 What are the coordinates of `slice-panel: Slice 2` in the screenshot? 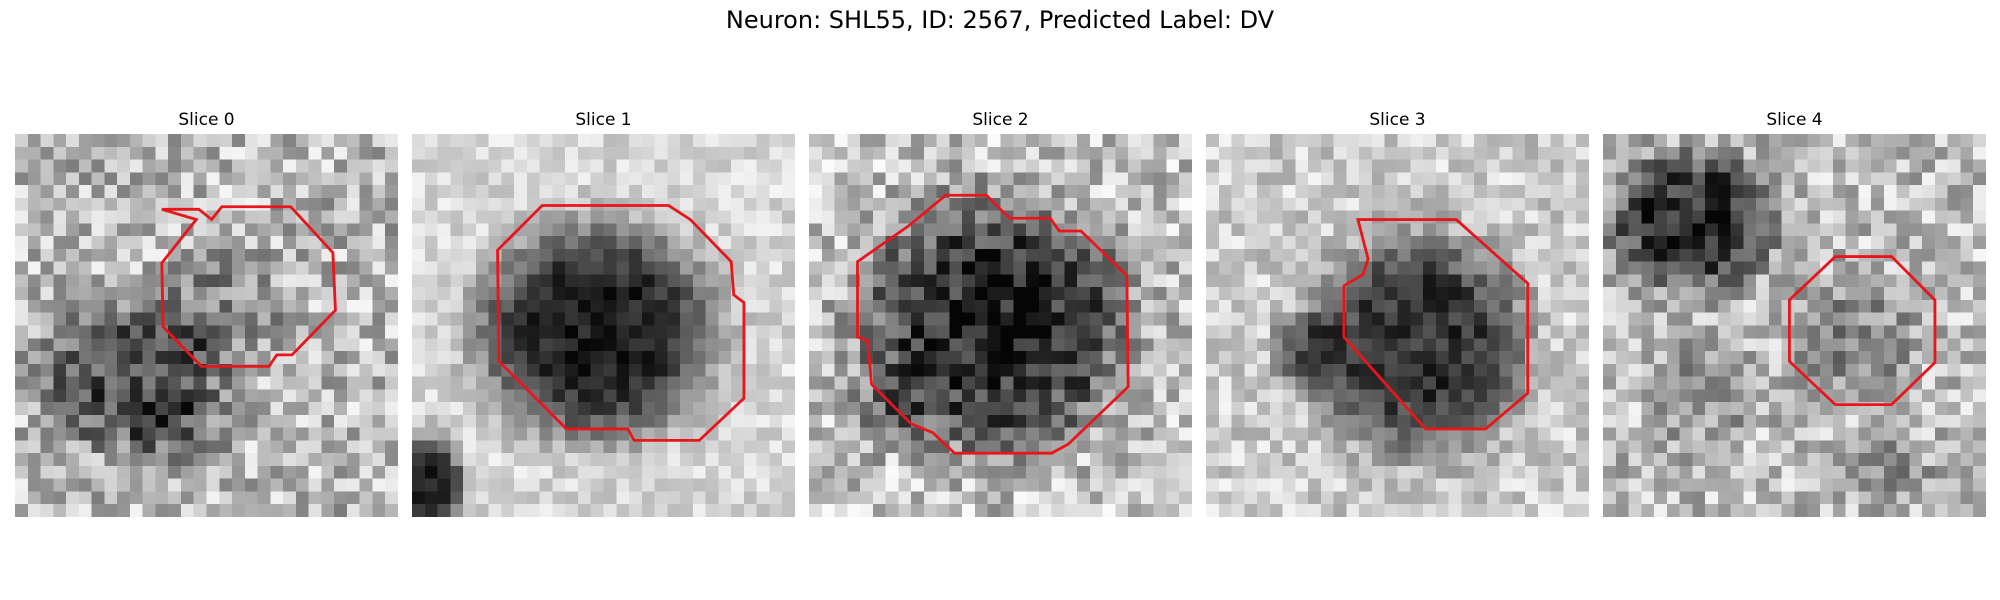 It's located at (1000, 120).